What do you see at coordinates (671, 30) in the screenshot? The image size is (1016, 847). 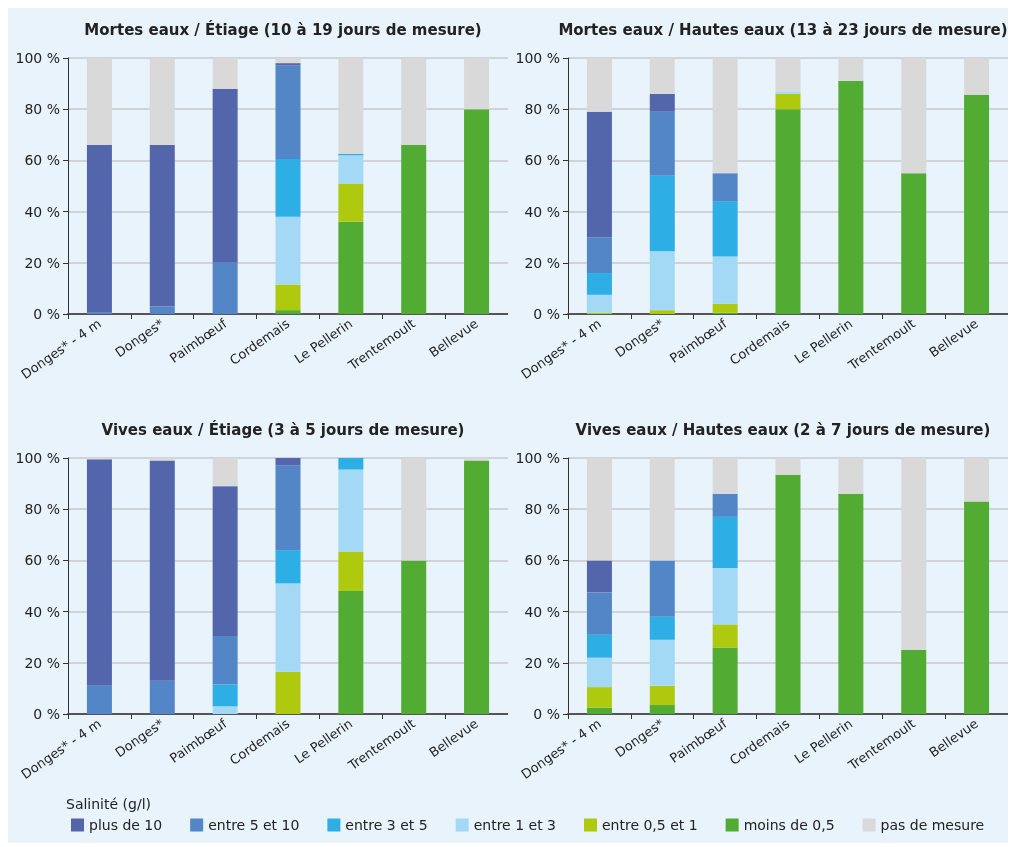 I see `chart-title: Mortes eaux / Hautes eaux` at bounding box center [671, 30].